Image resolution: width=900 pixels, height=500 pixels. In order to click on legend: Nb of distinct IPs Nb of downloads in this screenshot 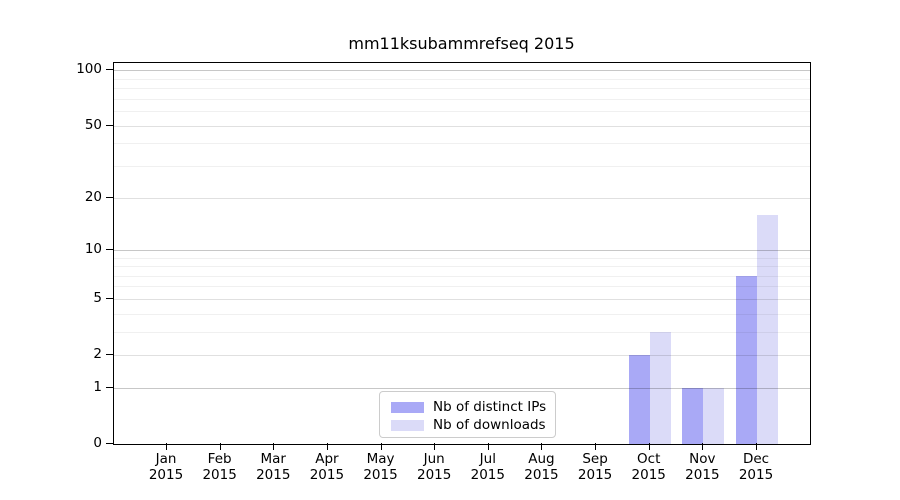, I will do `click(467, 414)`.